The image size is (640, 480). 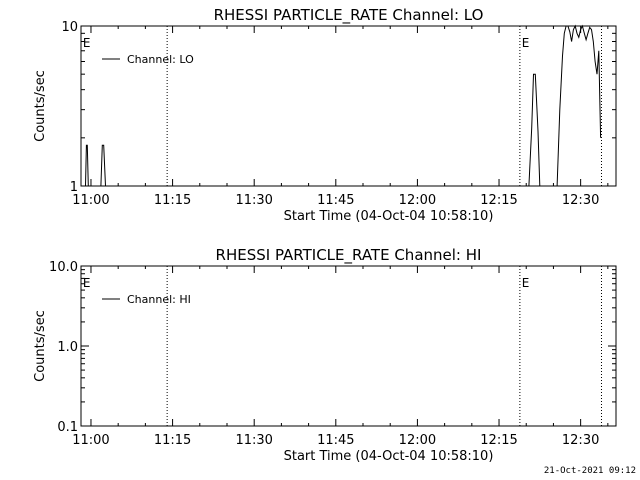 What do you see at coordinates (172, 440) in the screenshot?
I see `panel2-xtick-label: 11:15` at bounding box center [172, 440].